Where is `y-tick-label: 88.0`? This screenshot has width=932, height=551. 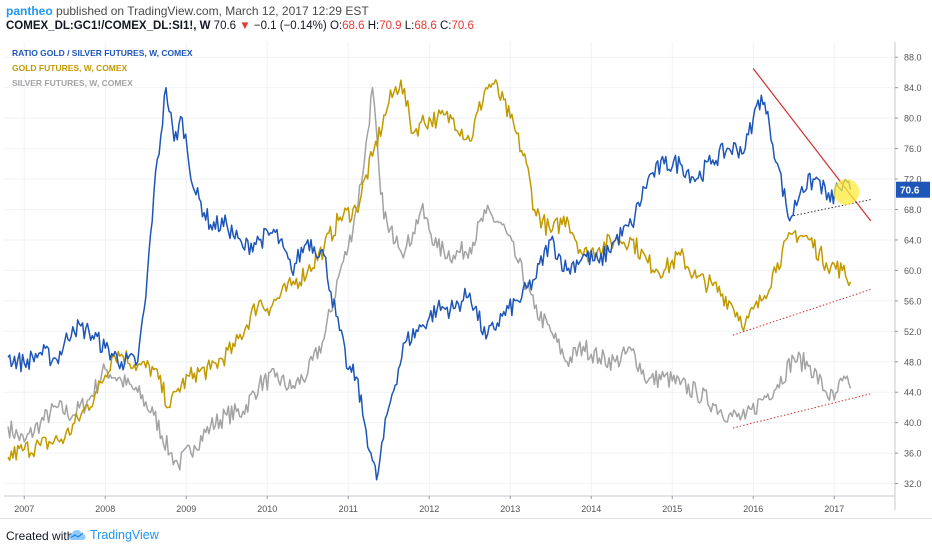 y-tick-label: 88.0 is located at coordinates (913, 58).